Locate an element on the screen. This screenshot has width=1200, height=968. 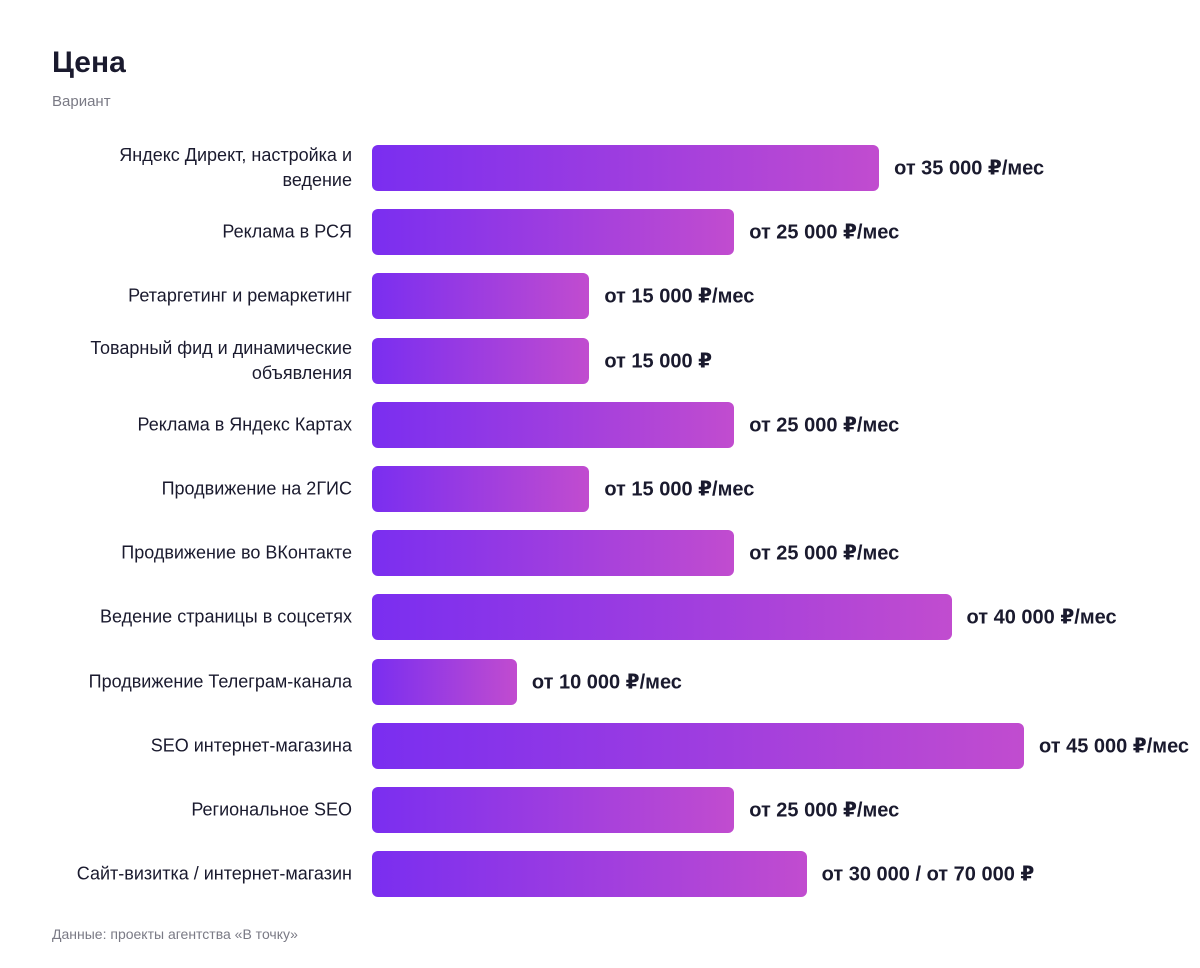
category-label: Реклама в Яндекс Картах is located at coordinates (244, 424).